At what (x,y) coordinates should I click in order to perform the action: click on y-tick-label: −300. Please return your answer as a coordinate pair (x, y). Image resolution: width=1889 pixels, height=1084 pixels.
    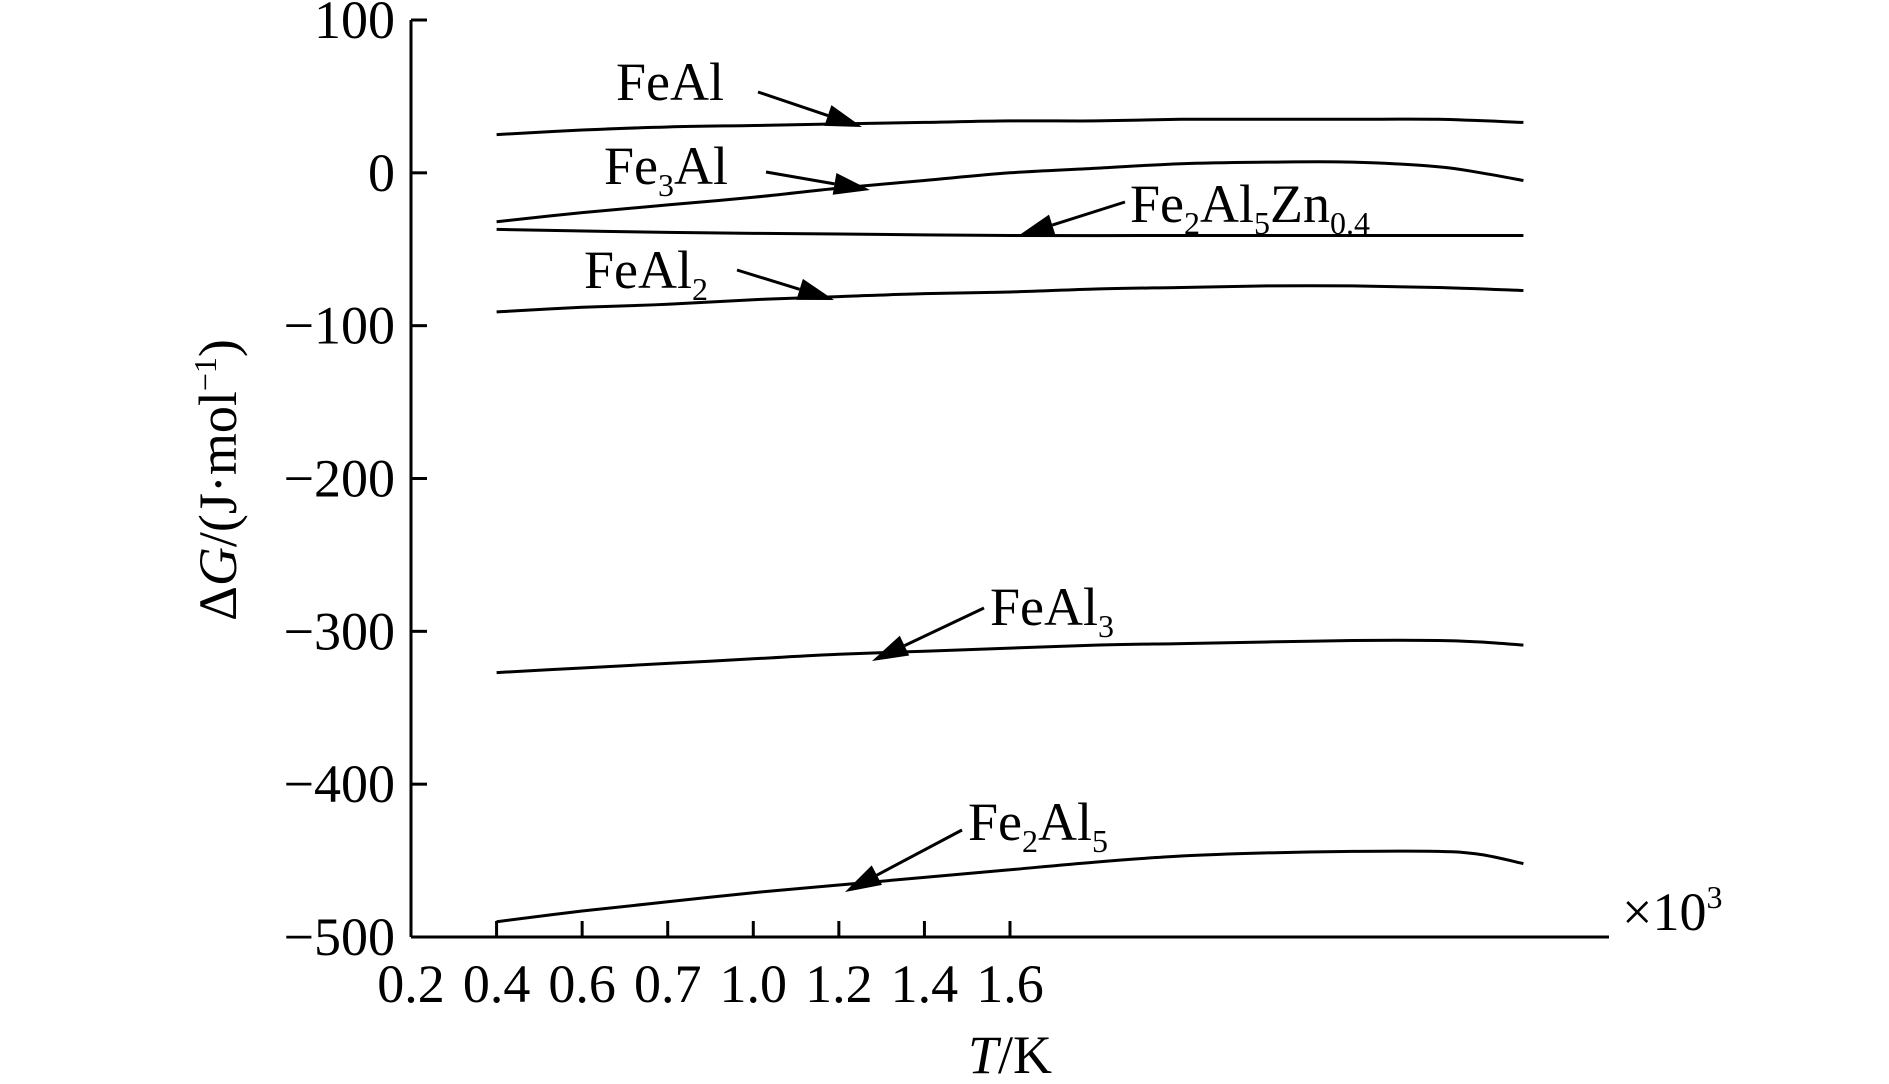
    Looking at the image, I should click on (339, 631).